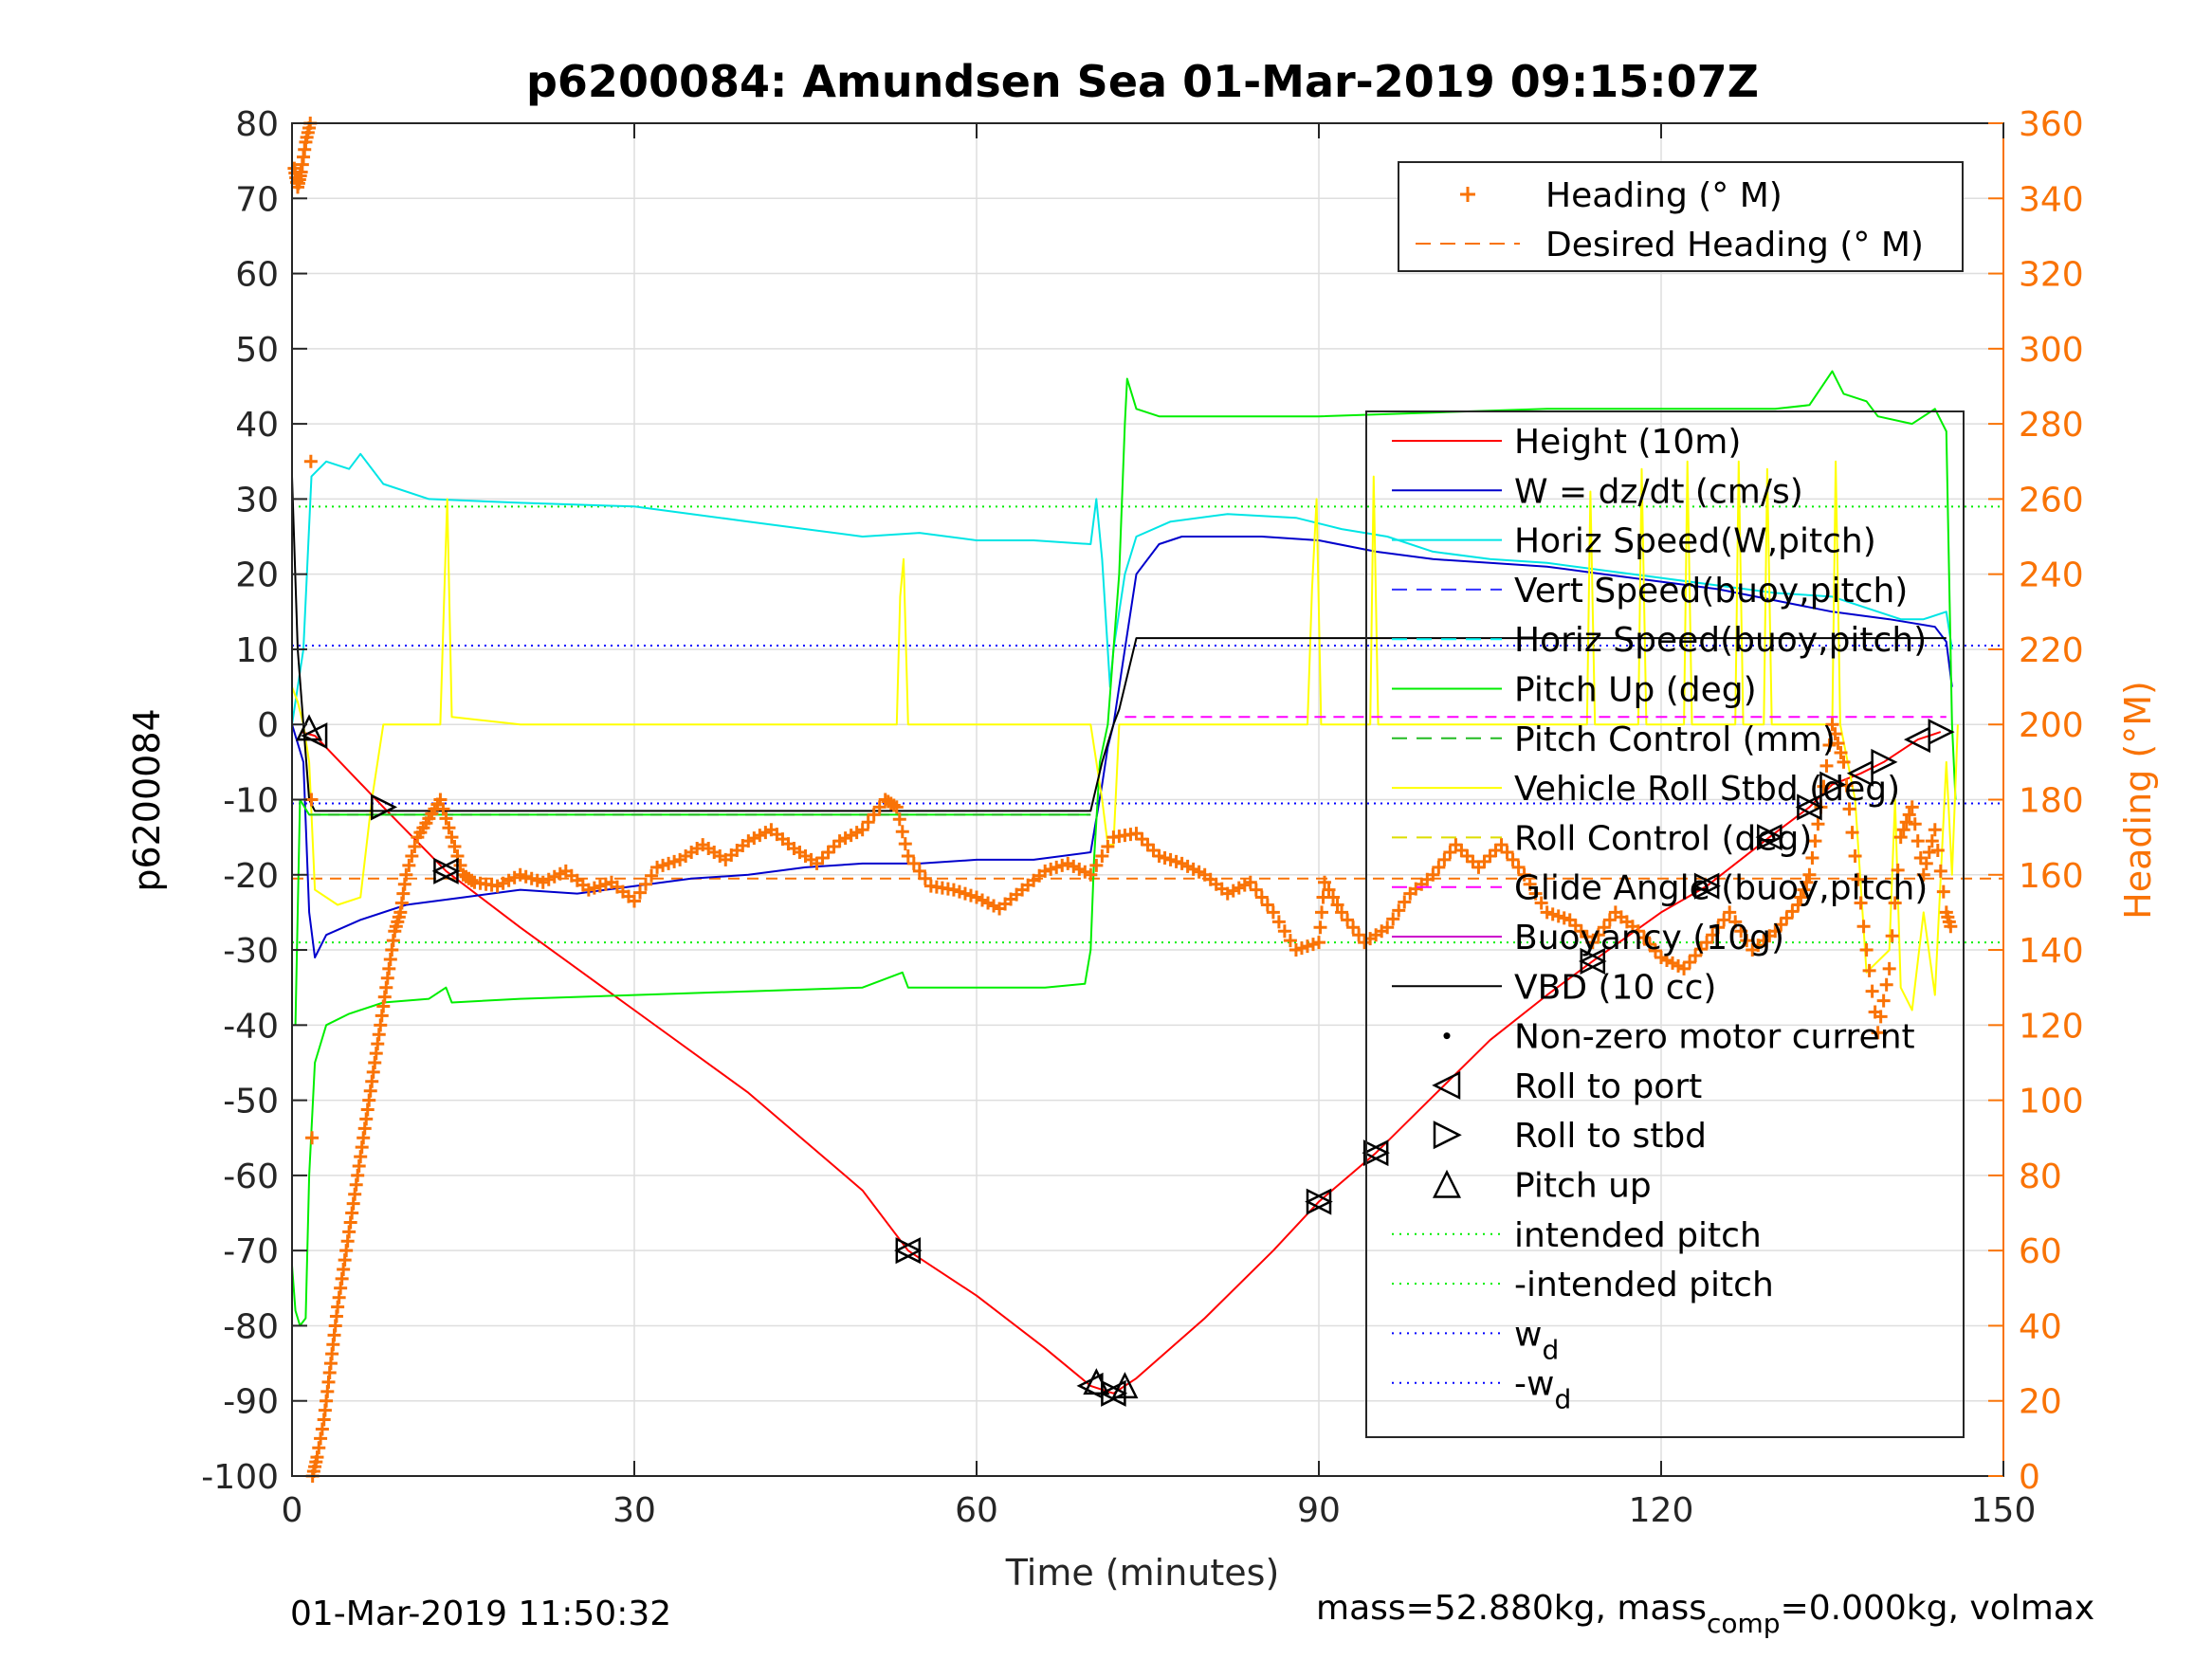 This screenshot has height=1659, width=2212. I want to click on x-tick-label: 90, so click(1319, 1510).